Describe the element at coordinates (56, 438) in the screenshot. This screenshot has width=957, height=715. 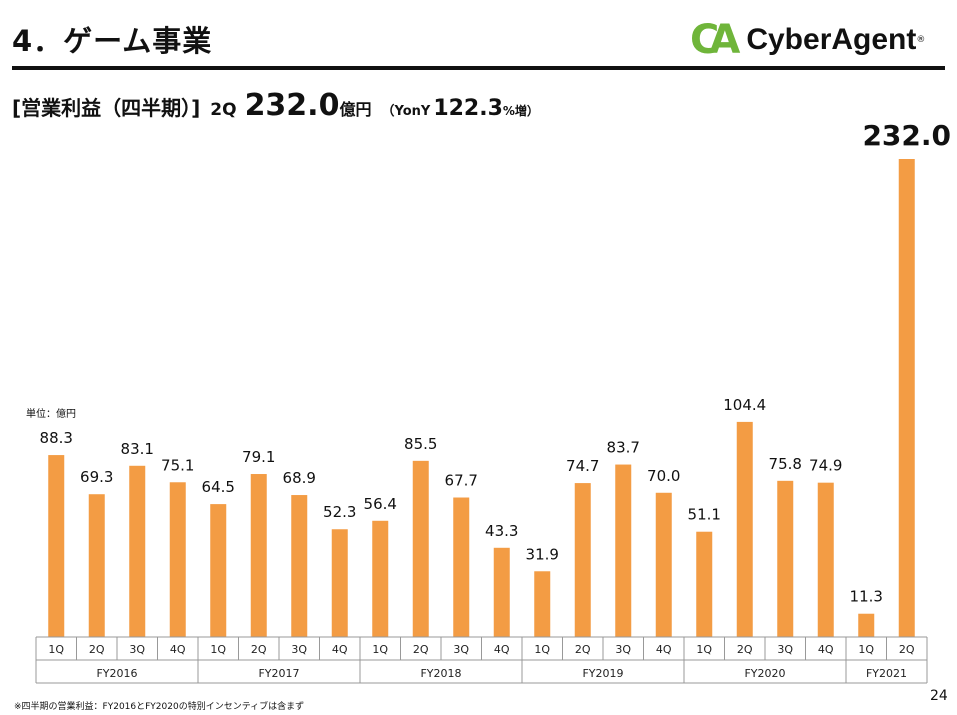
I see `value-label-0: 88.3` at that location.